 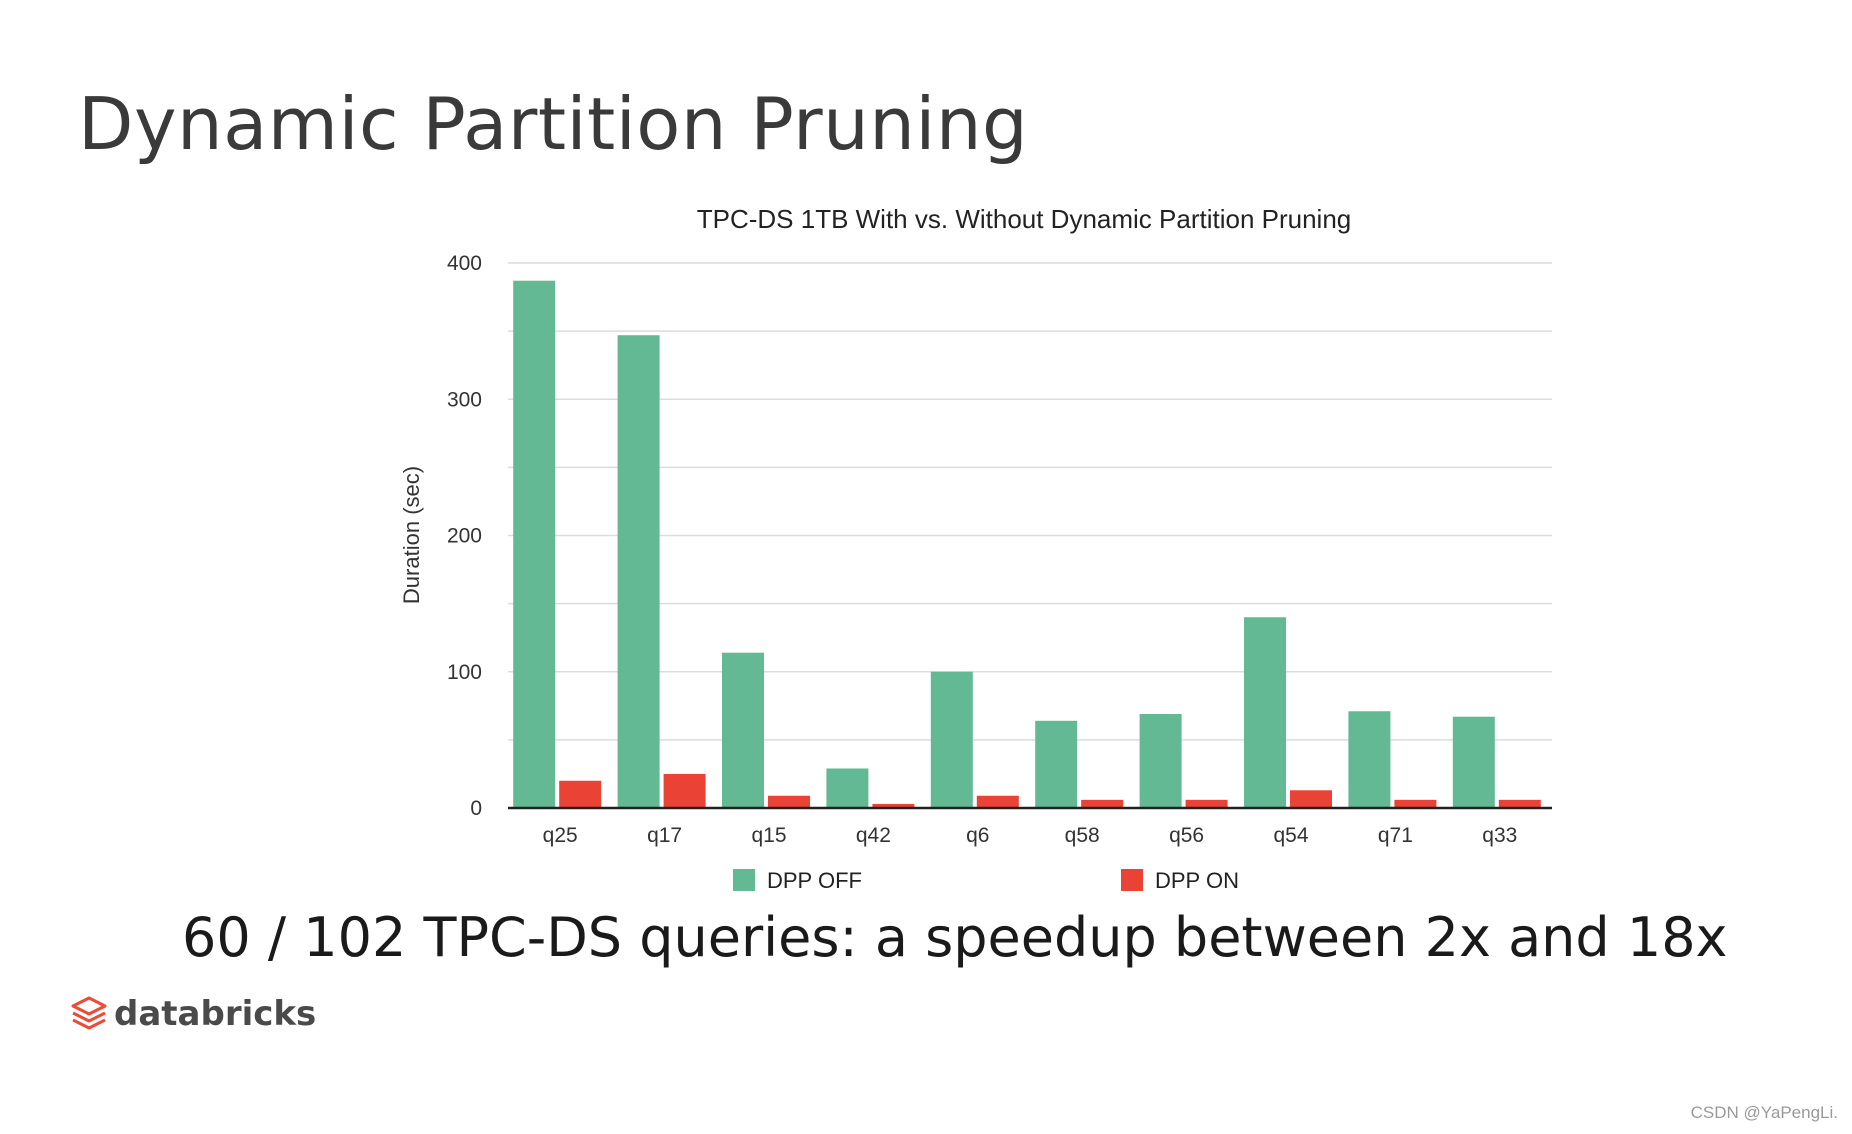 I want to click on x-tick-label: q6, so click(x=977, y=835).